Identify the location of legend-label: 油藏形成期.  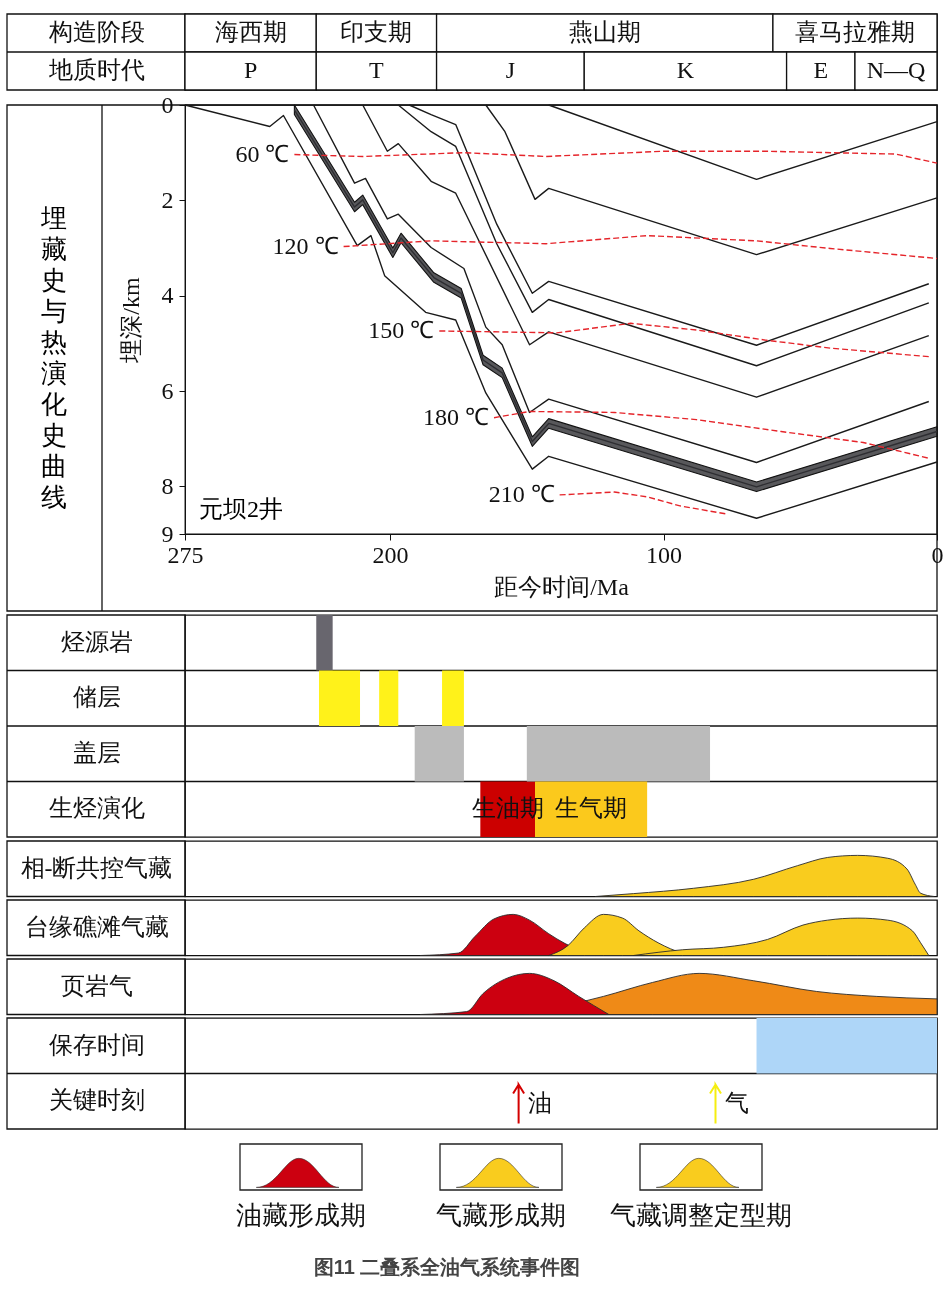
(301, 1215).